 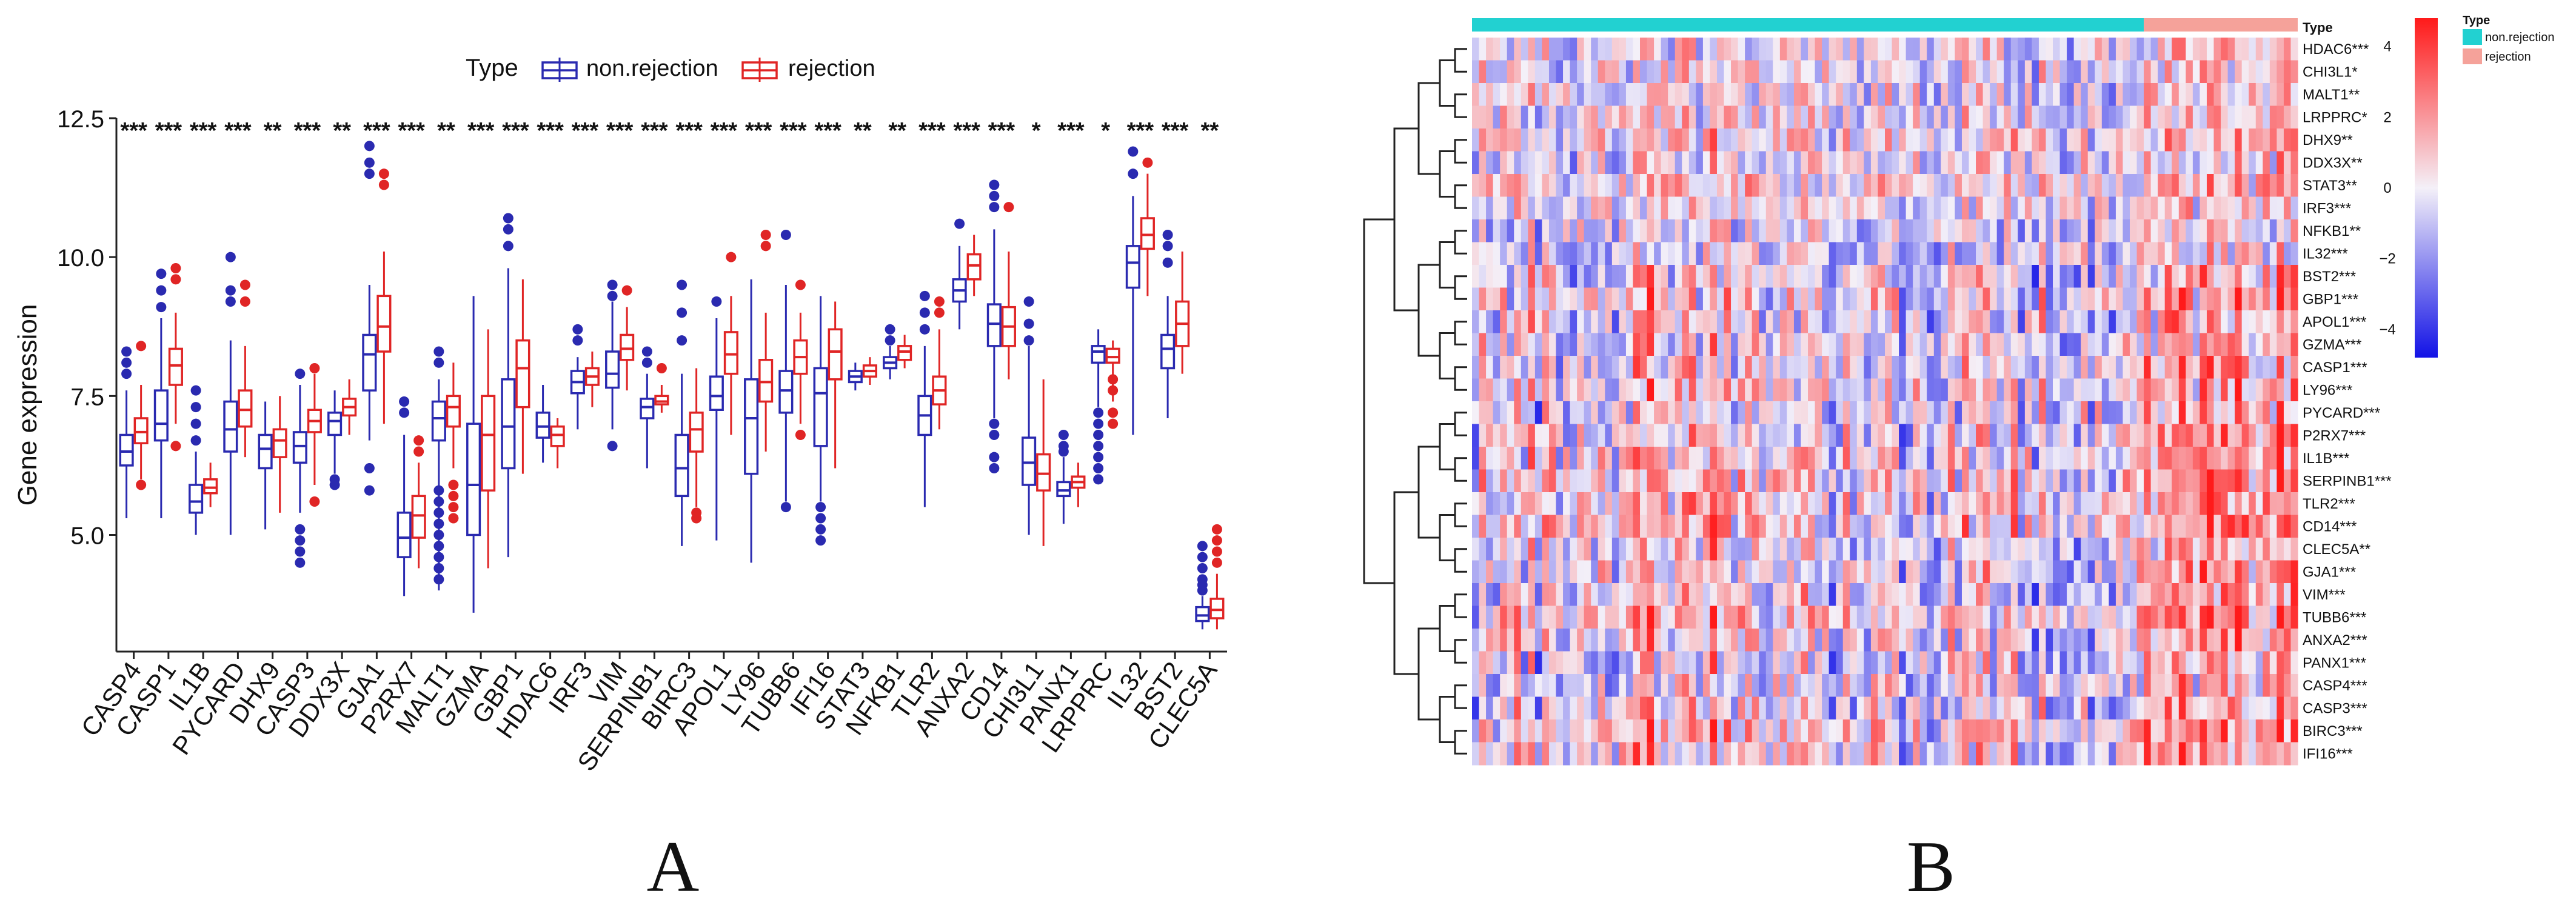 I want to click on heatmap-row-label: APOL1***, so click(x=2334, y=322).